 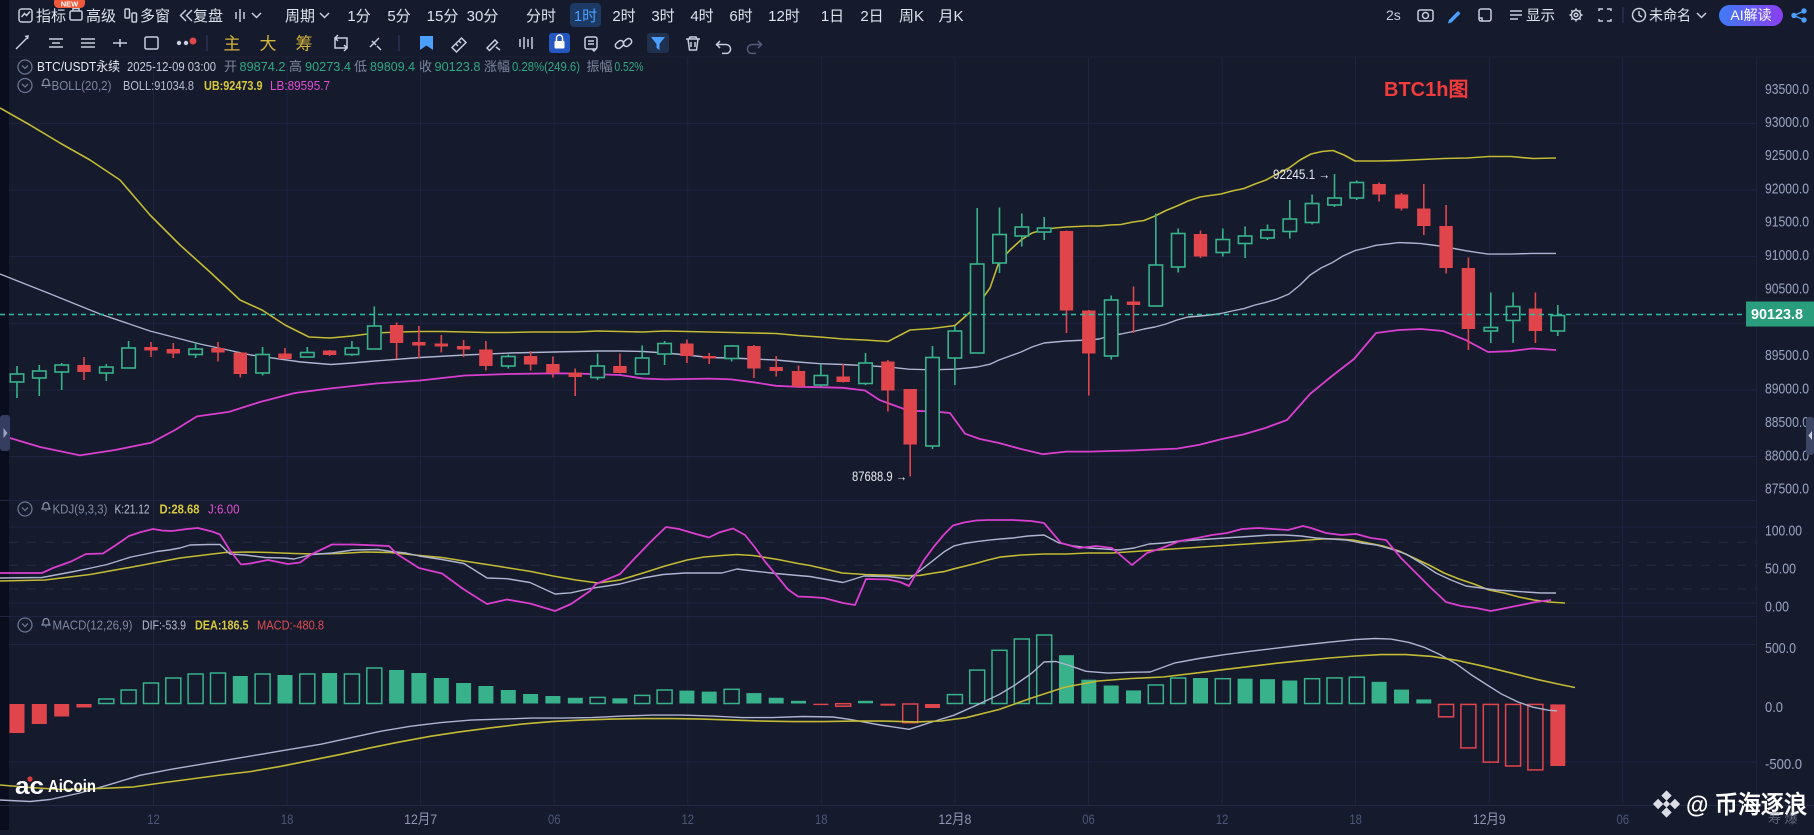 I want to click on svg-text: 1日, so click(x=832, y=16).